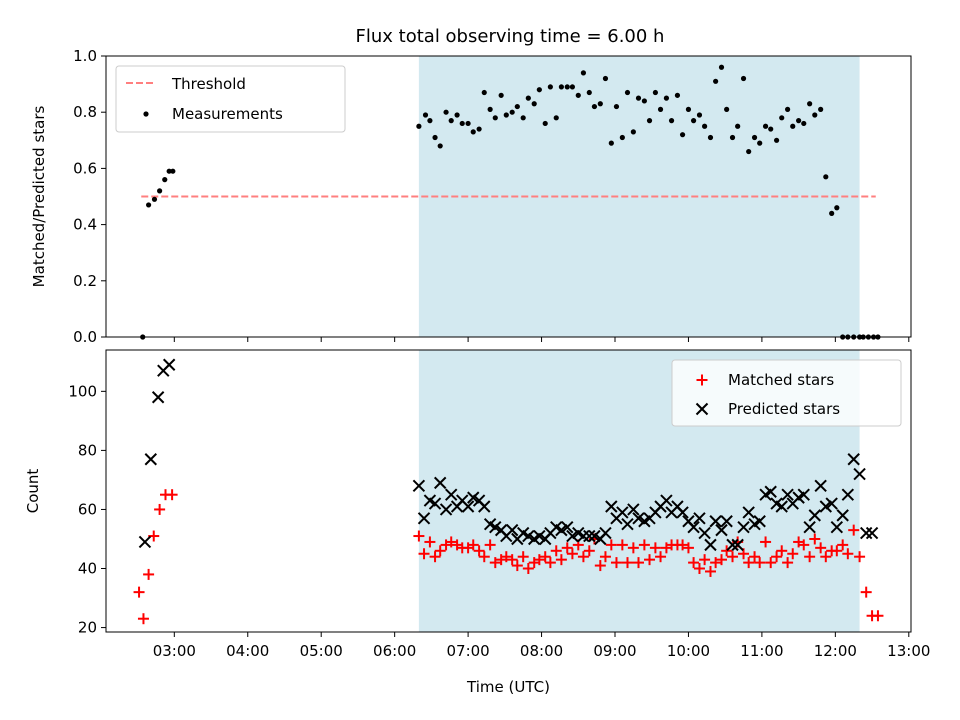  What do you see at coordinates (321, 651) in the screenshot?
I see `x-tick-label: 05:00` at bounding box center [321, 651].